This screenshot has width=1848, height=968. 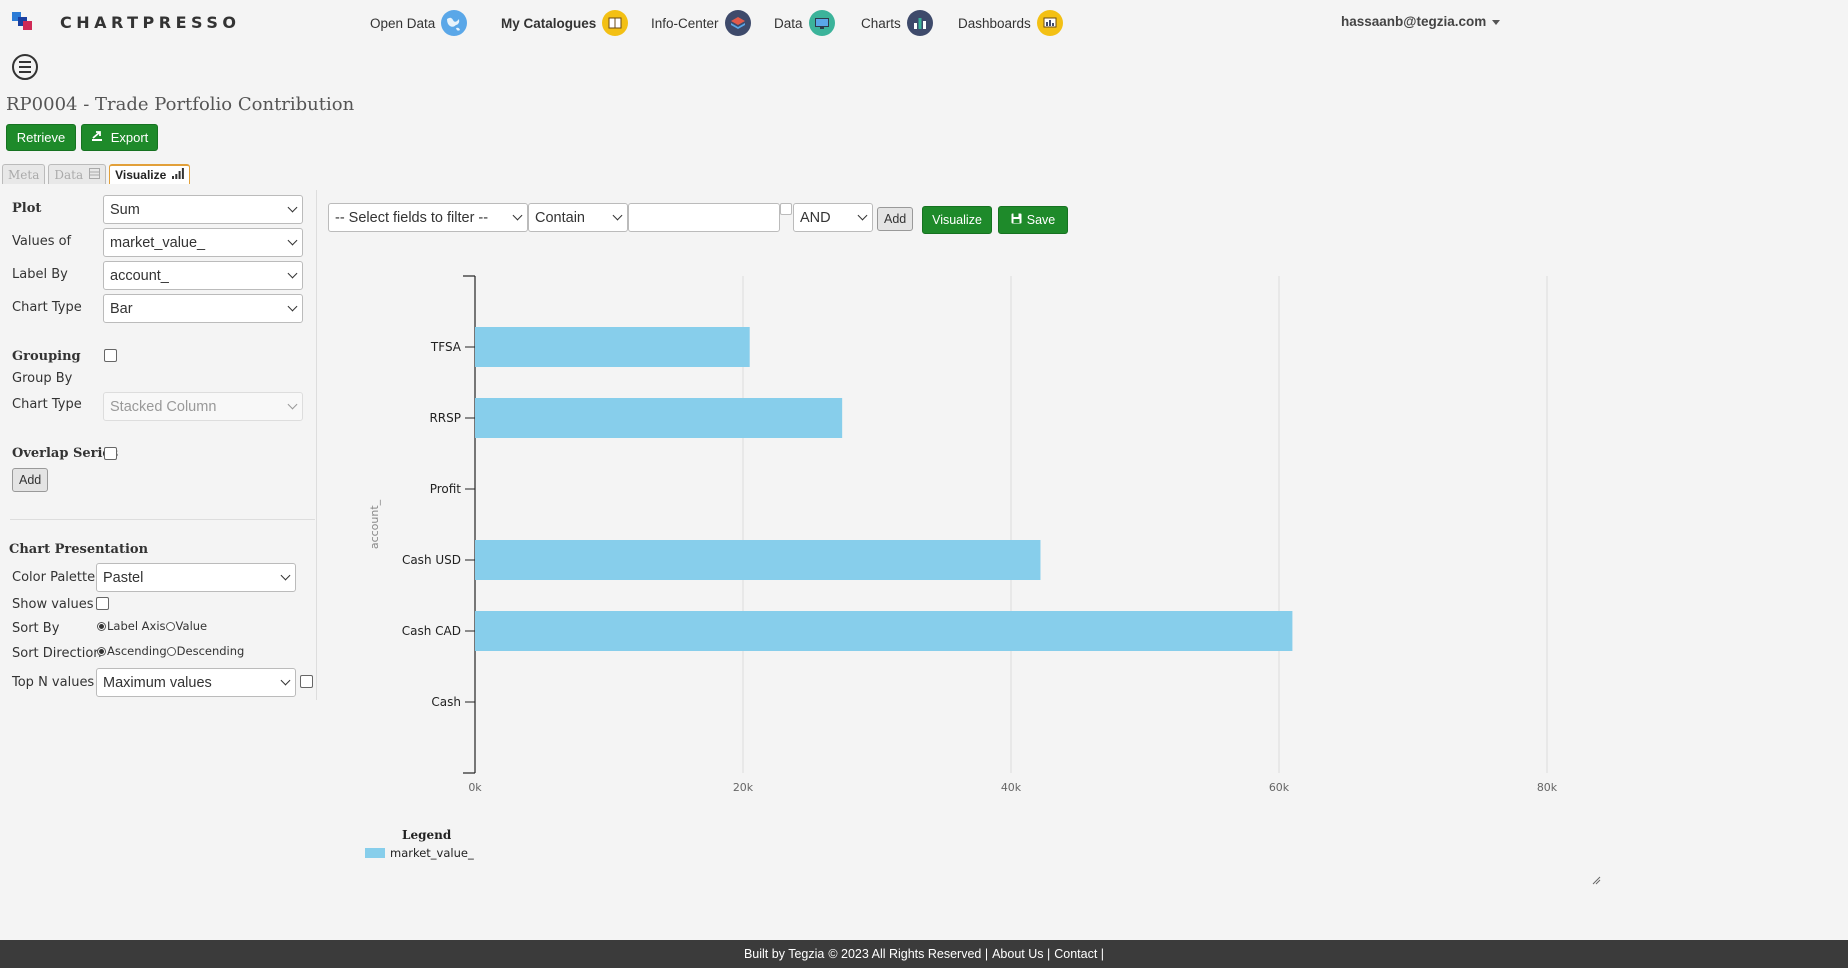 What do you see at coordinates (431, 631) in the screenshot?
I see `y-tick-label: Cash CAD` at bounding box center [431, 631].